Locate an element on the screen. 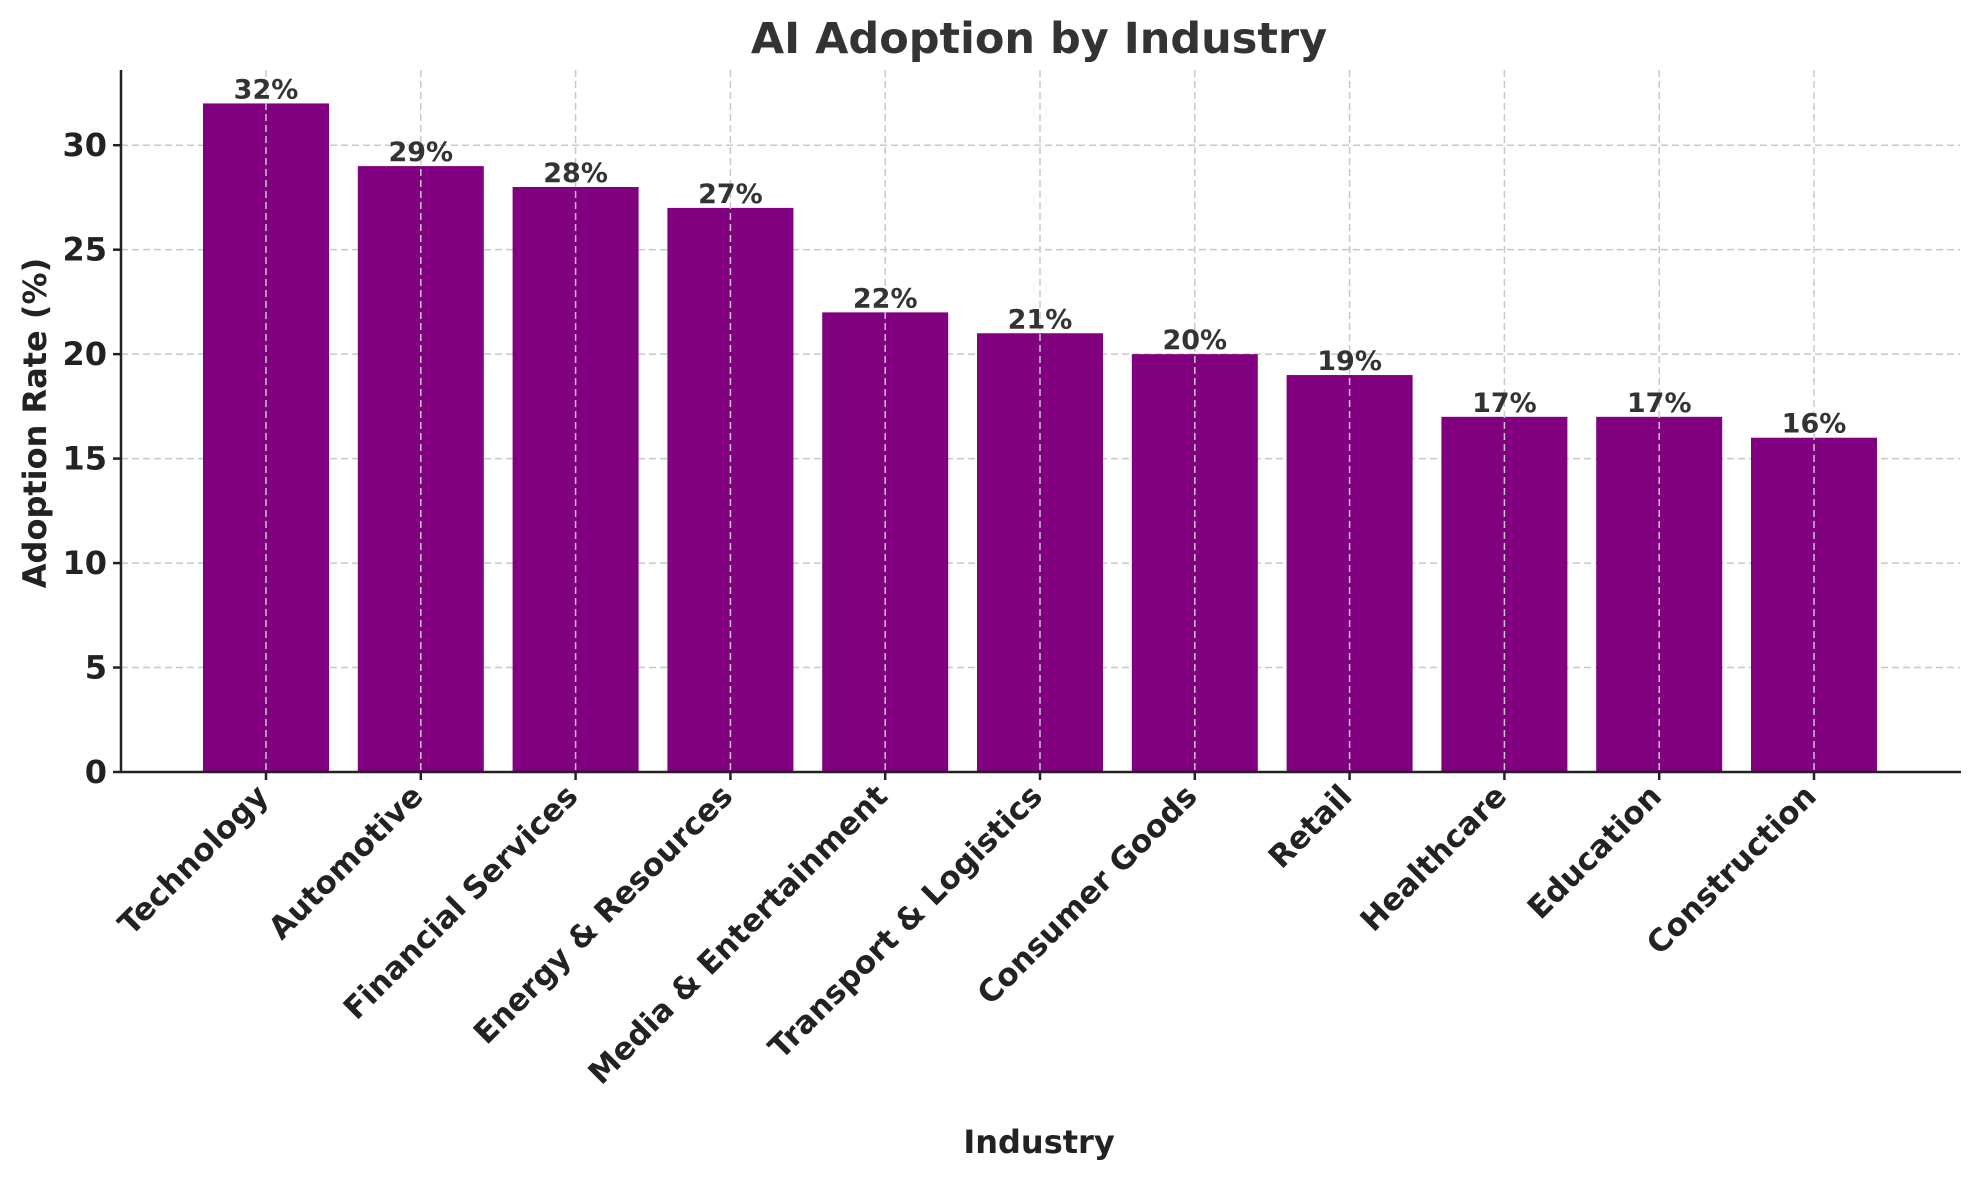 This screenshot has width=1979, height=1180. y-tick-label: 30 is located at coordinates (84, 145).